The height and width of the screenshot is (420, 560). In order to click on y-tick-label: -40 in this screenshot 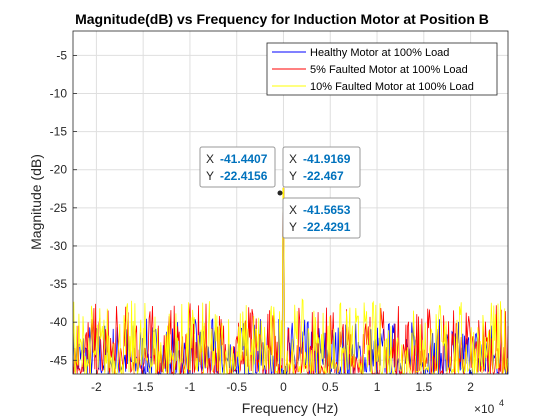, I will do `click(59, 322)`.